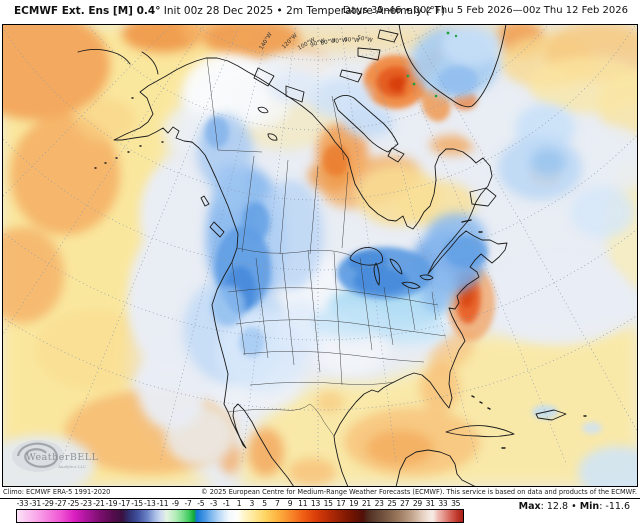 This screenshot has height=525, width=640. Describe the element at coordinates (201, 503) in the screenshot. I see `colorbar-tick-label: -5` at that location.